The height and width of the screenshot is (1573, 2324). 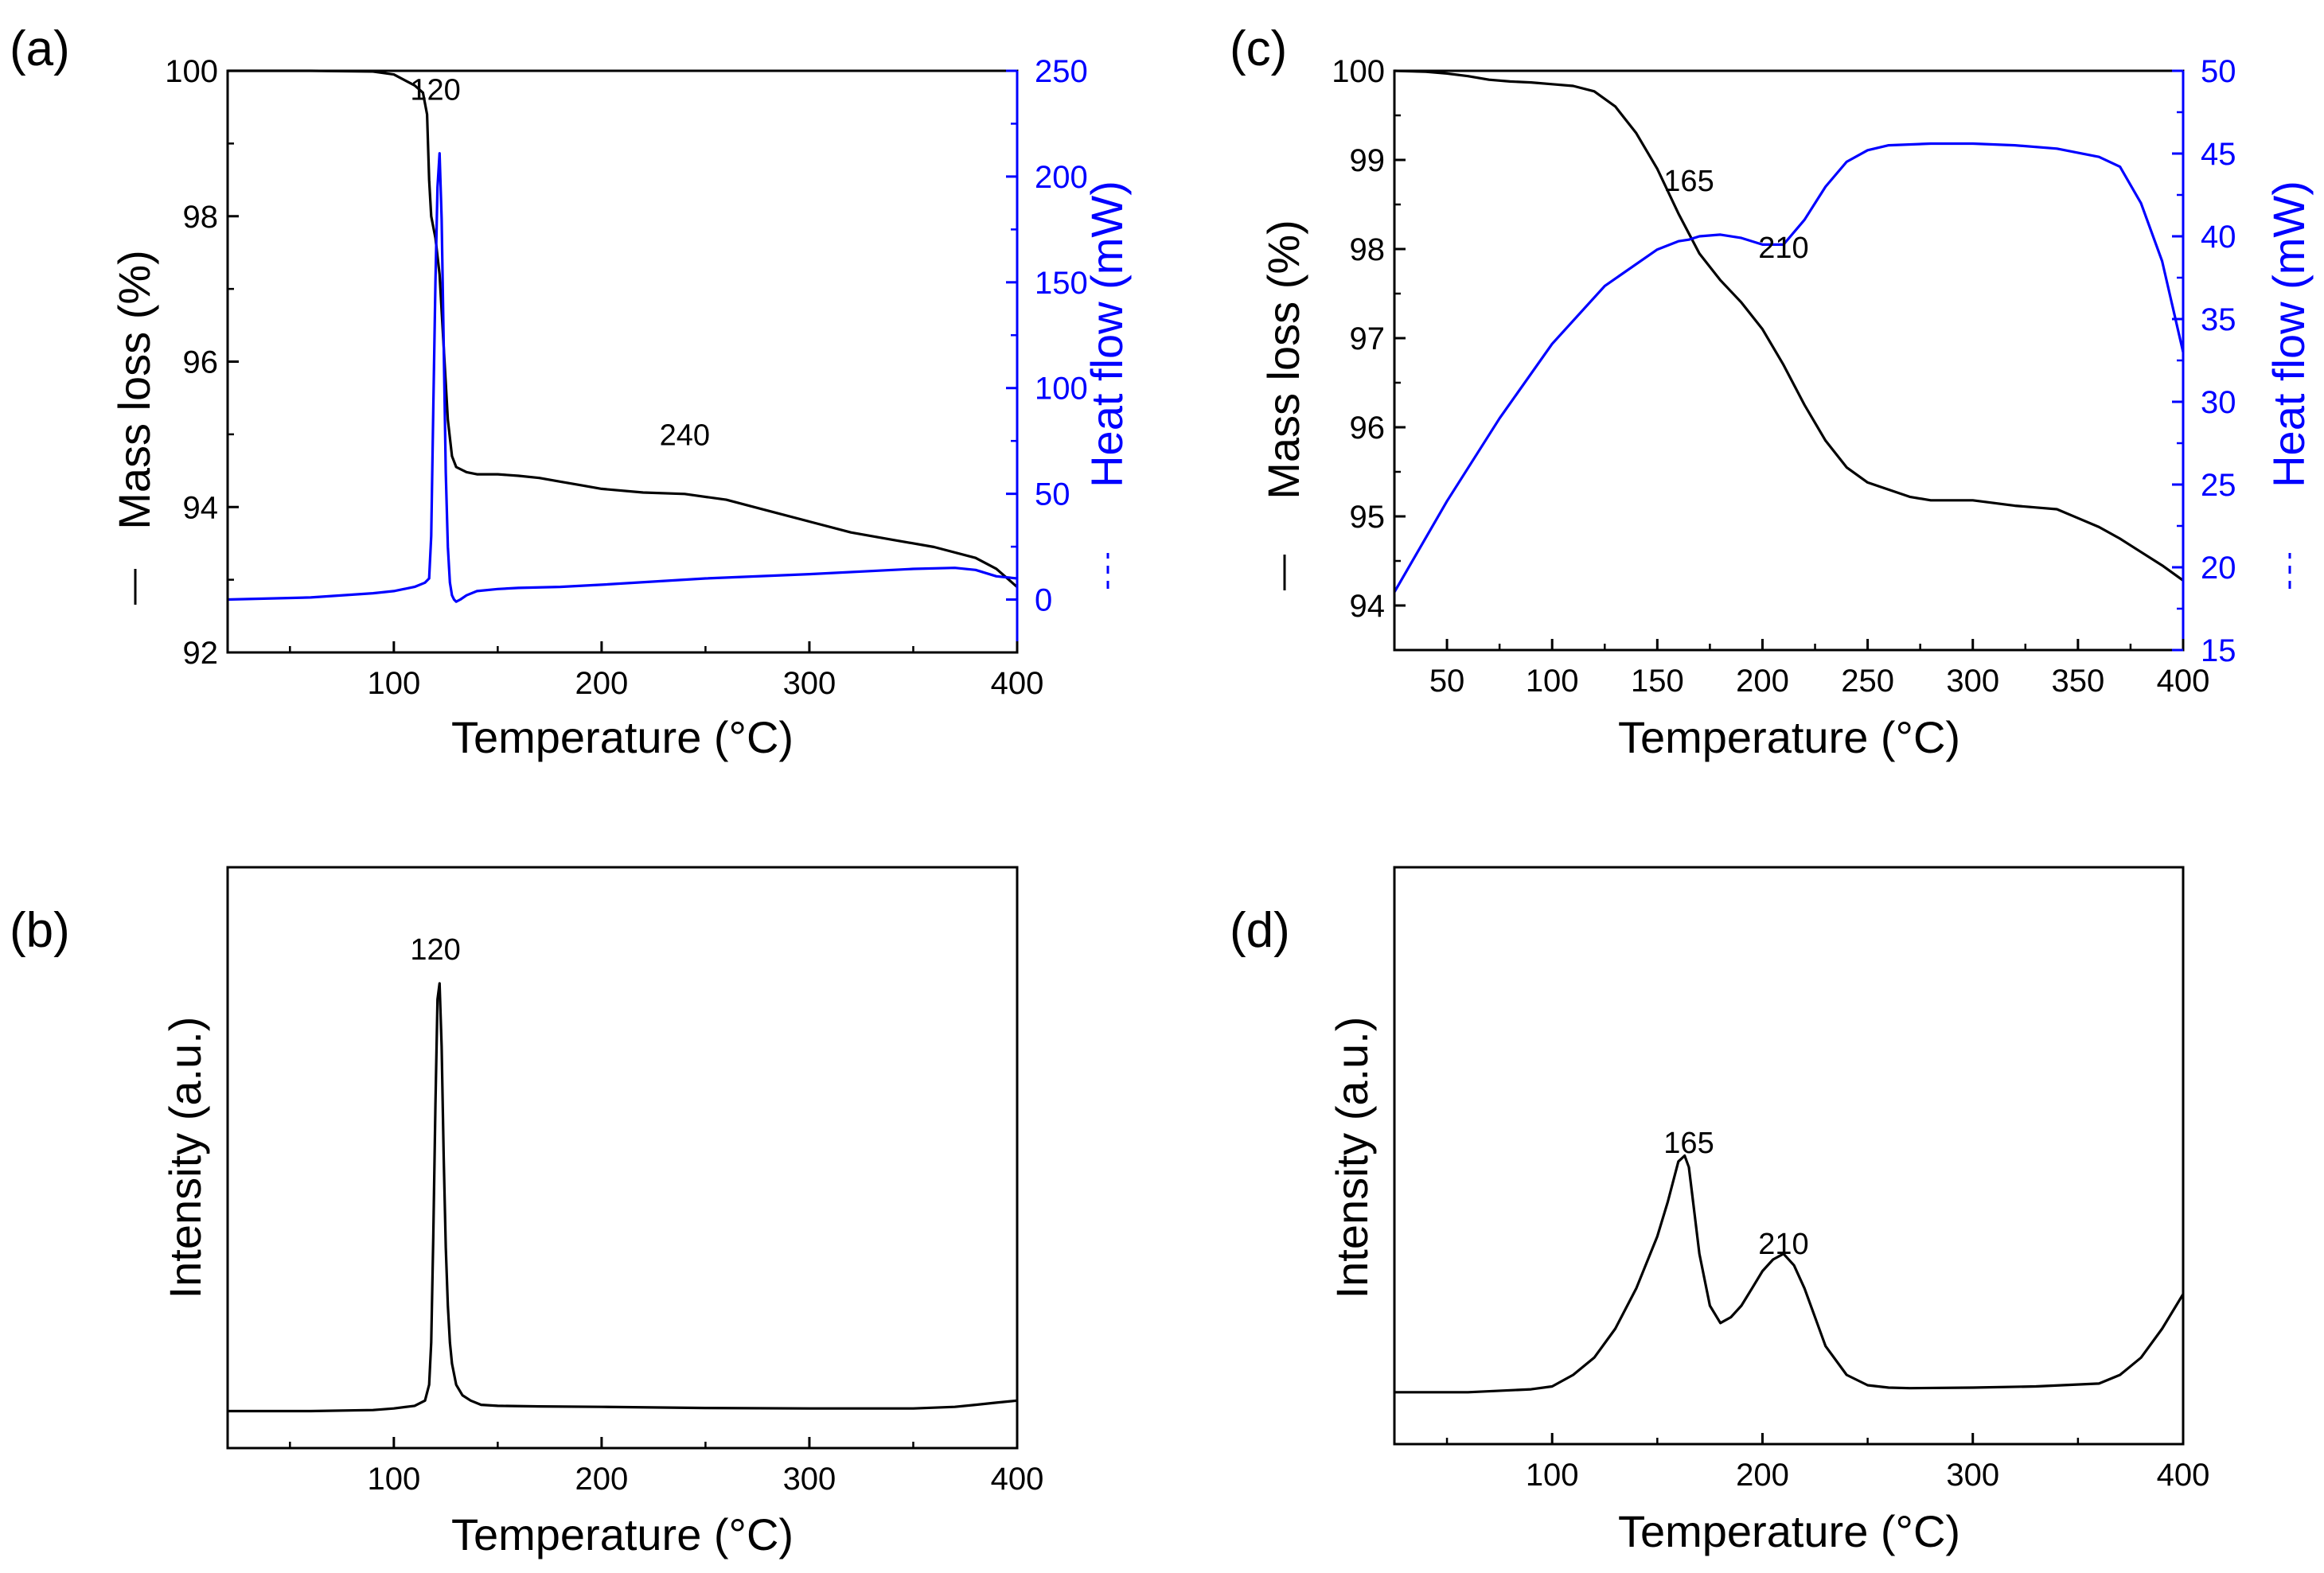 I want to click on panel-a-left-axis-title: Mass loss (%), so click(x=134, y=428).